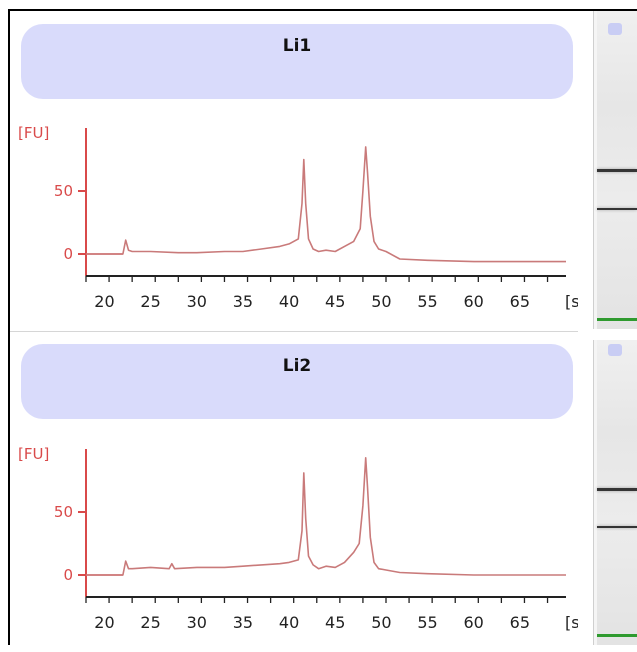 Image resolution: width=637 pixels, height=652 pixels. Describe the element at coordinates (297, 381) in the screenshot. I see `sample-header: Li2` at that location.